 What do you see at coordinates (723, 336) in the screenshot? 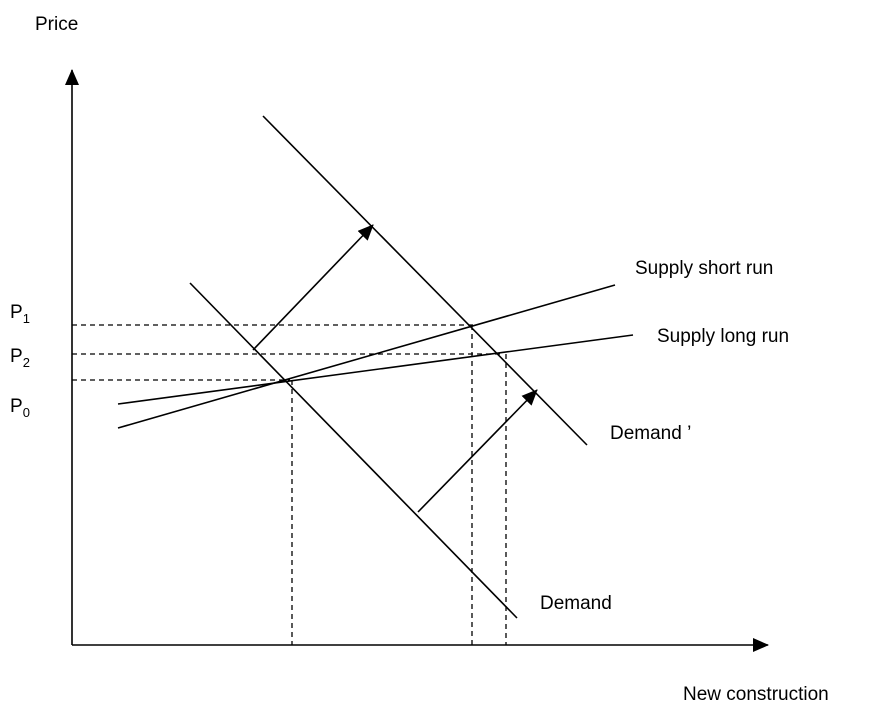
I see `curve-label: Supply long run` at bounding box center [723, 336].